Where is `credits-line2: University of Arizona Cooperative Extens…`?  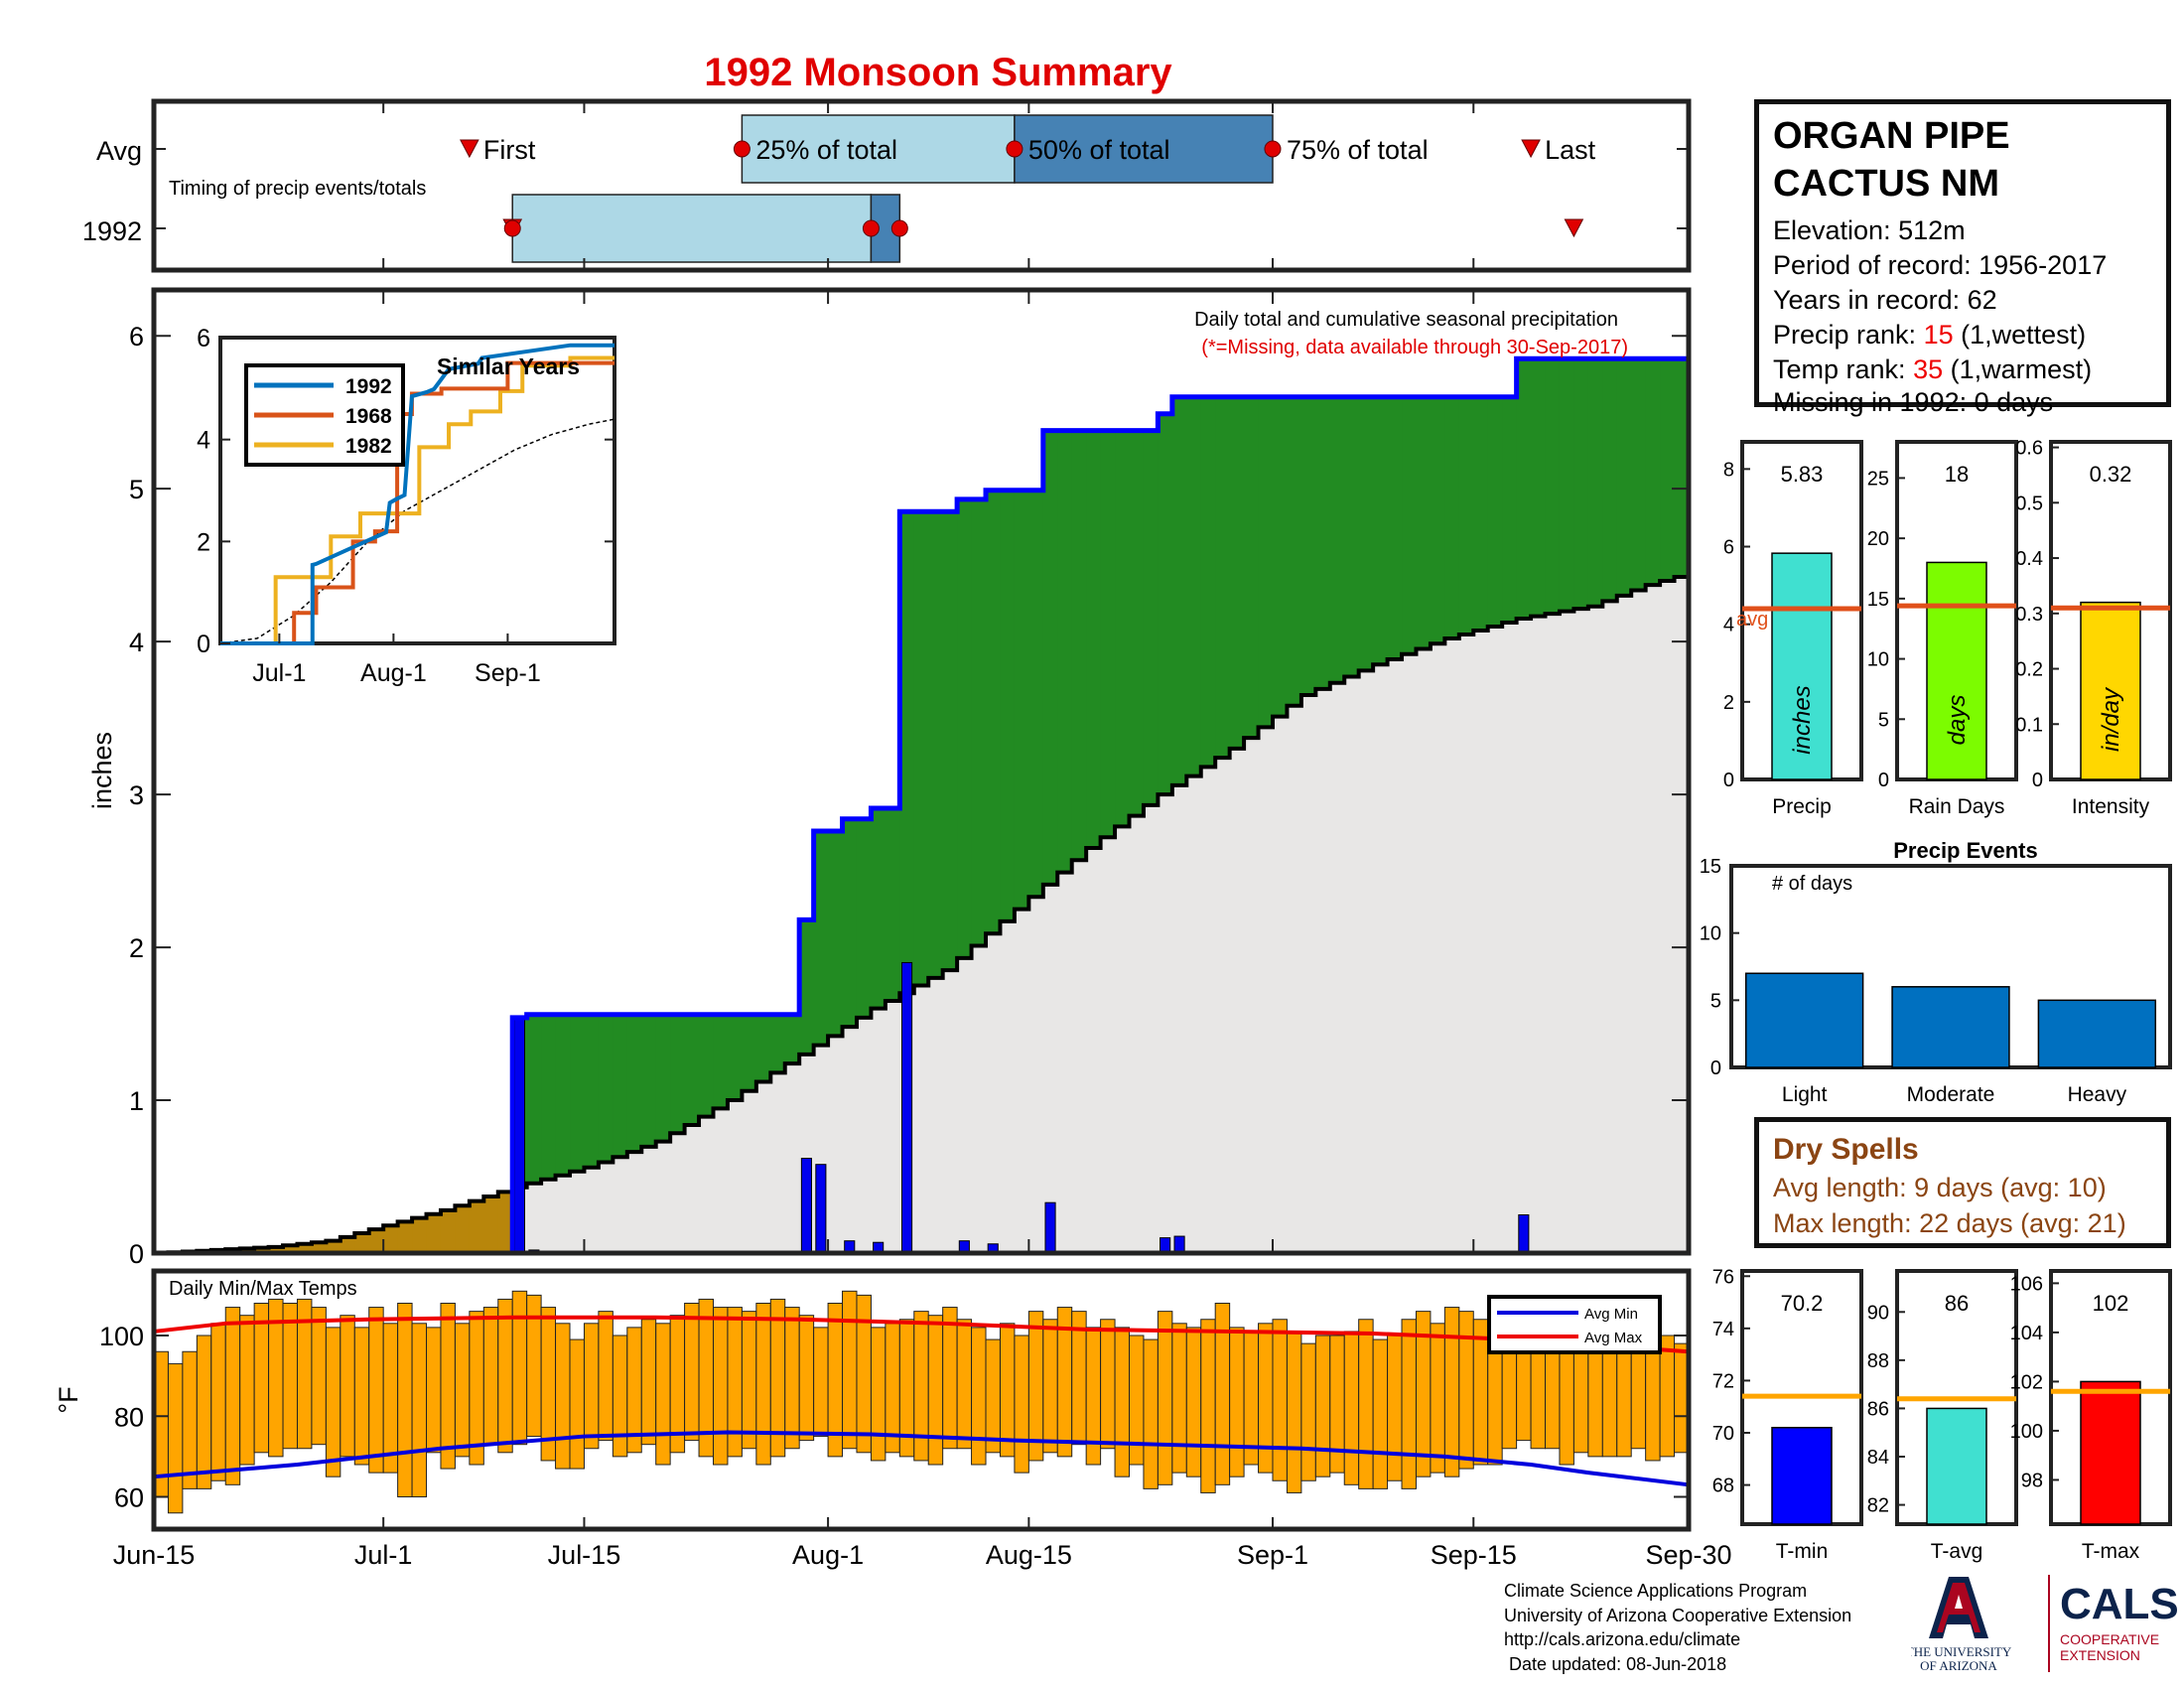
credits-line2: University of Arizona Cooperative Extens… is located at coordinates (1678, 1615).